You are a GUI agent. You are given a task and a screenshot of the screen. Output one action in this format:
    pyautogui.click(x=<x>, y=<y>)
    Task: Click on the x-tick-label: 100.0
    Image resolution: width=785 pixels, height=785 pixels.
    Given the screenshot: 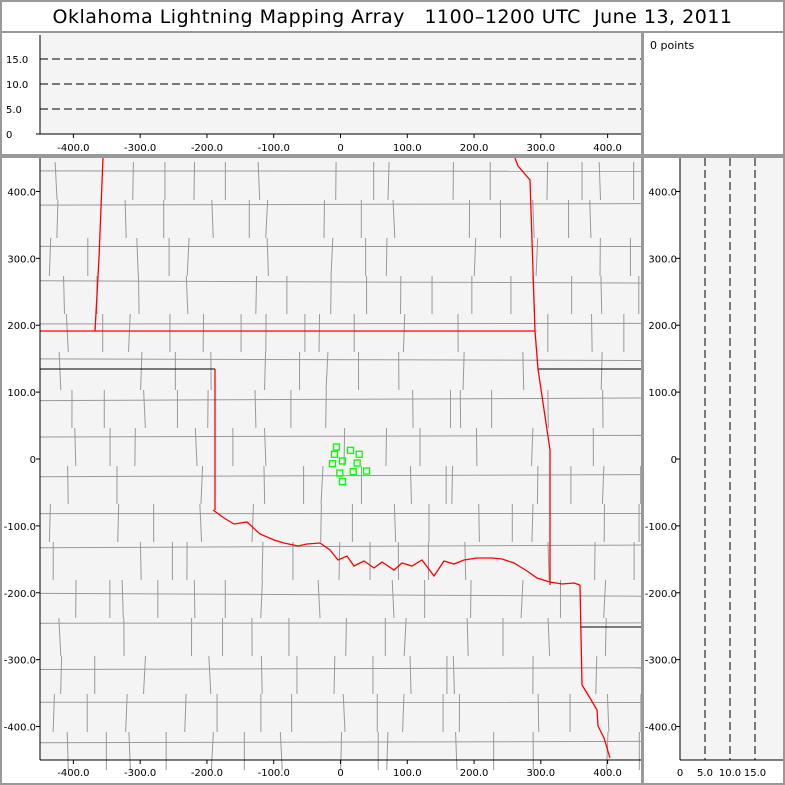 What is the action you would take?
    pyautogui.click(x=407, y=148)
    